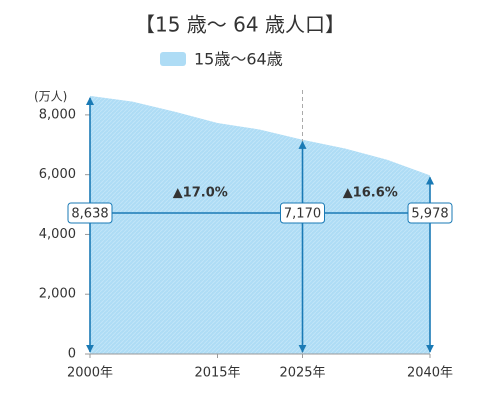 This screenshot has height=400, width=480. Describe the element at coordinates (57, 234) in the screenshot. I see `y-tick-label: 4,000` at that location.